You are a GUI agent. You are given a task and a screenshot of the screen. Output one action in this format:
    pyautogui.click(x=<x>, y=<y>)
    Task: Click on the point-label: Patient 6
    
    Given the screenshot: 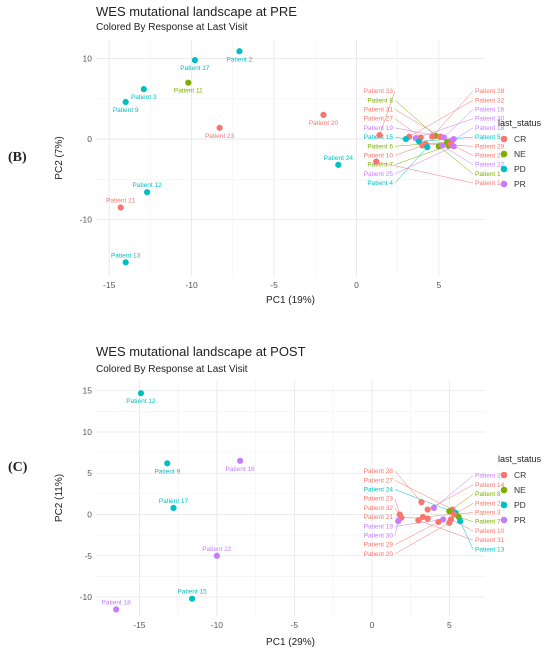 What is the action you would take?
    pyautogui.click(x=380, y=146)
    